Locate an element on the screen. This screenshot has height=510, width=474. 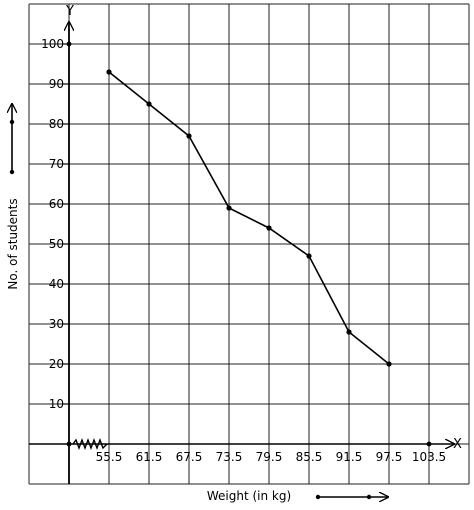
x-tick-label: 103.5 is located at coordinates (429, 457).